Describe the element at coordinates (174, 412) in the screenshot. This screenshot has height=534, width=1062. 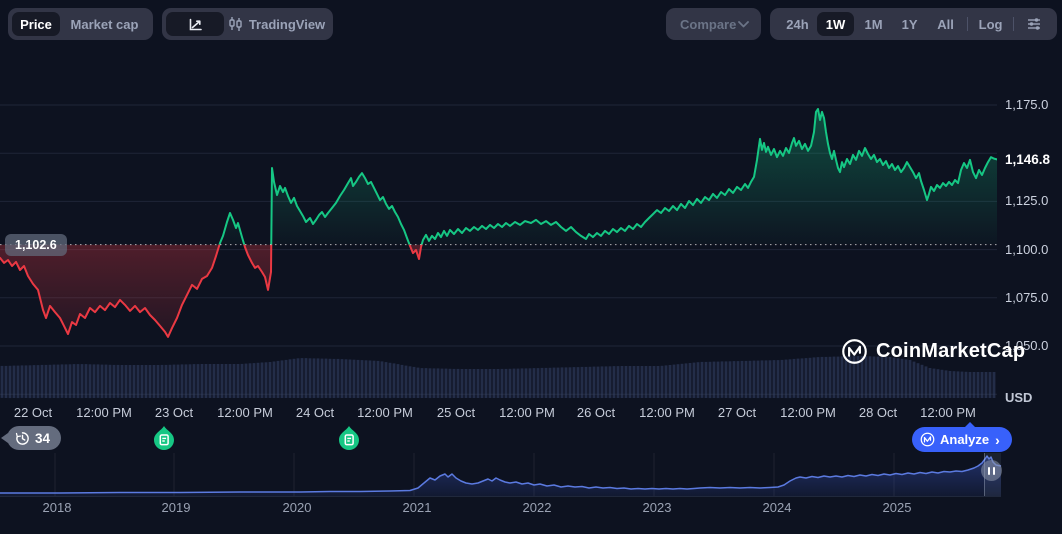
I see `time-tick-label: 23 Oct` at that location.